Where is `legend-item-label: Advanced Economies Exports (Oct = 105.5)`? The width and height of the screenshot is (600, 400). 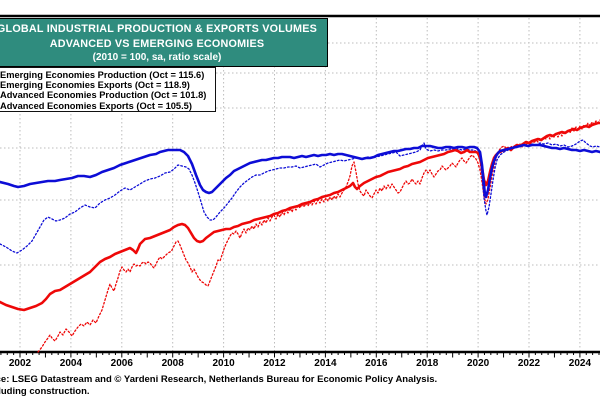 legend-item-label: Advanced Economies Exports (Oct = 105.5) is located at coordinates (96, 105).